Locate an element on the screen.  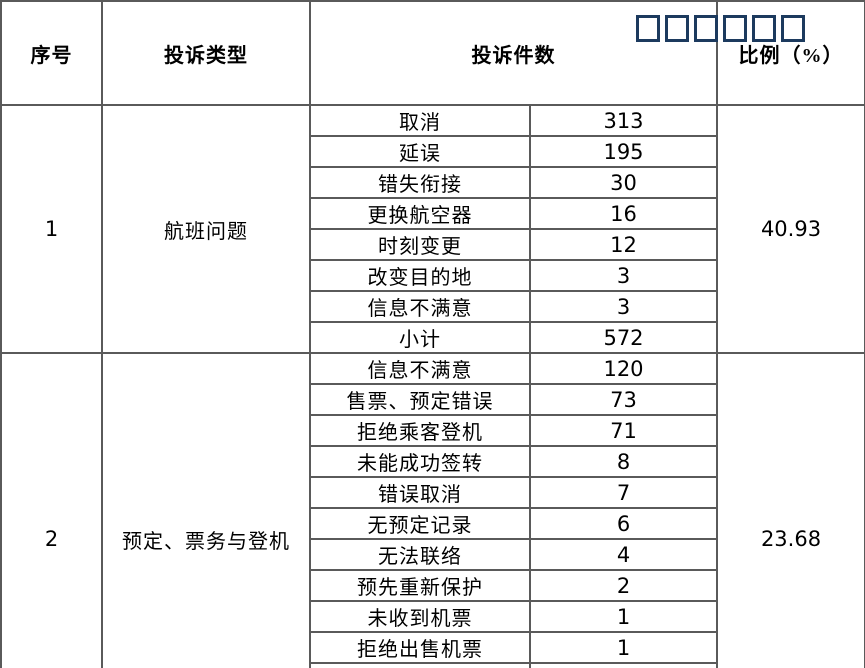
complaint-type-cell: 航班问题 is located at coordinates (206, 229).